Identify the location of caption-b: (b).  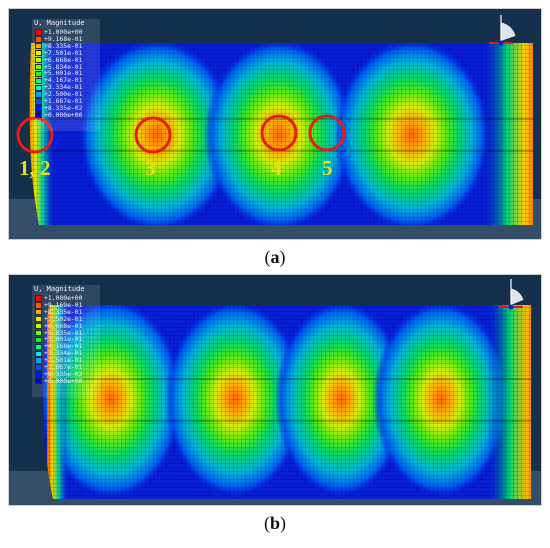
(274, 523).